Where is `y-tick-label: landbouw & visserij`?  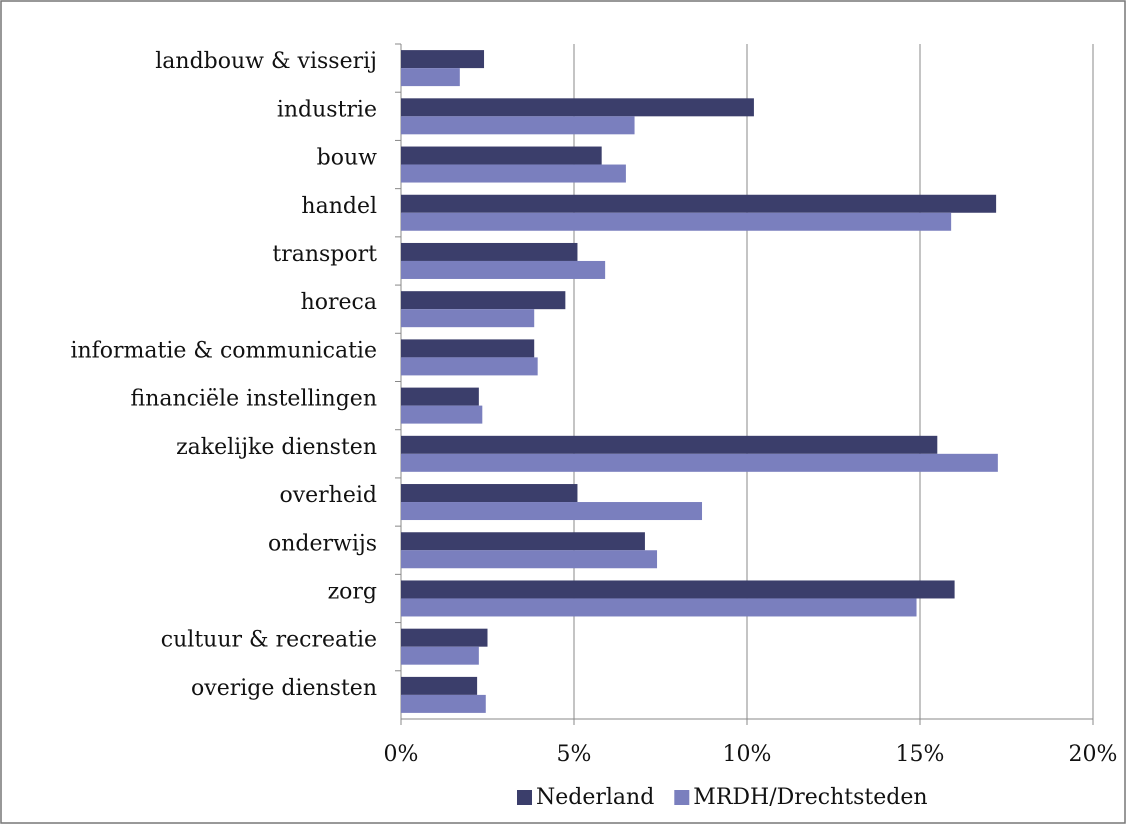 y-tick-label: landbouw & visserij is located at coordinates (266, 61).